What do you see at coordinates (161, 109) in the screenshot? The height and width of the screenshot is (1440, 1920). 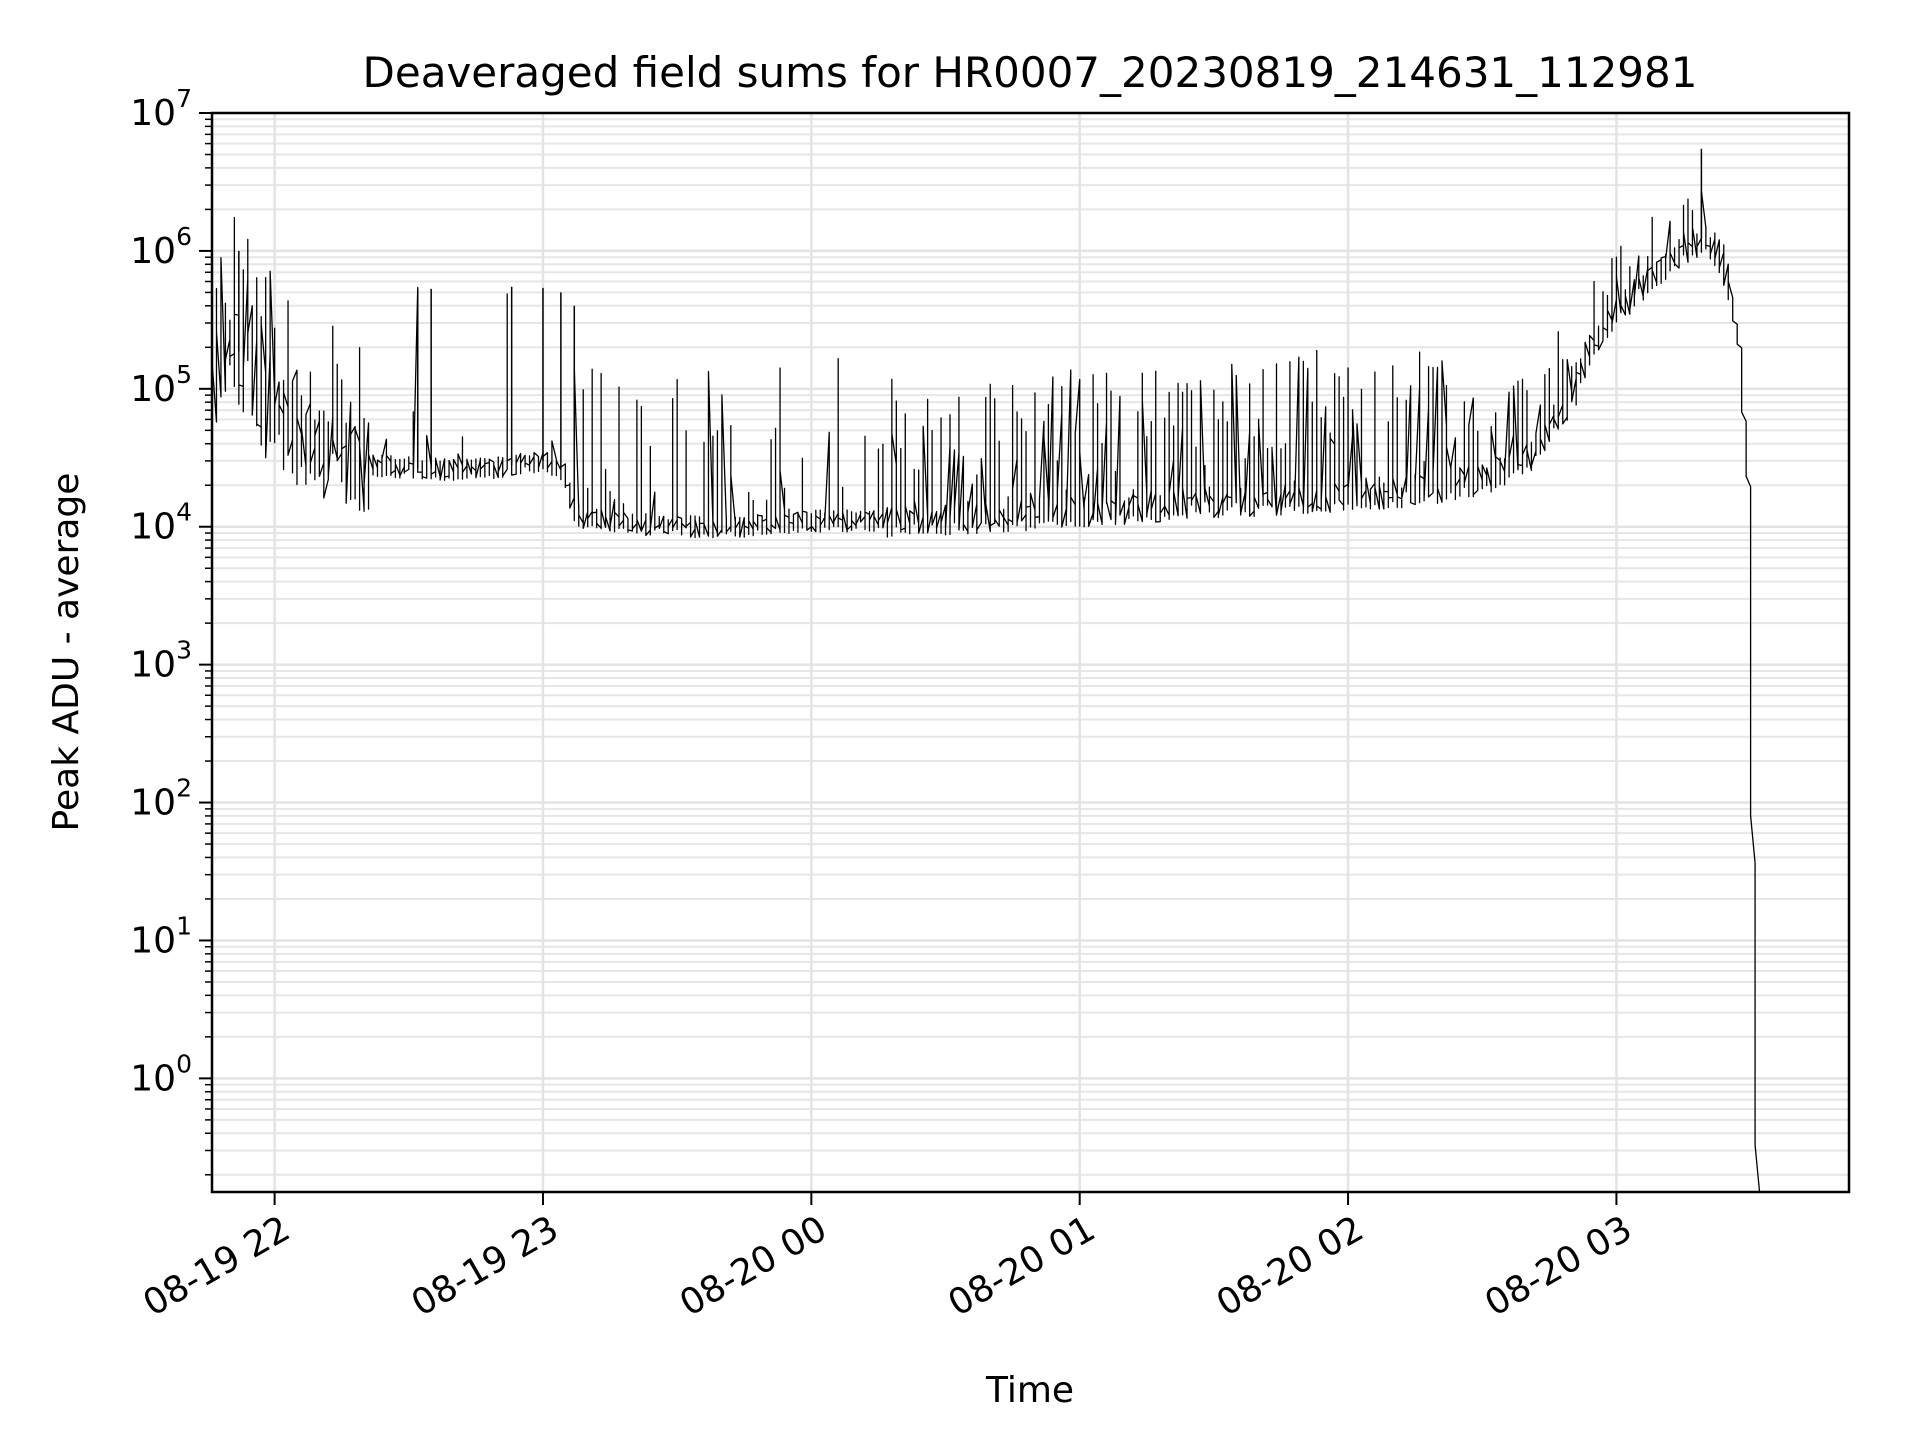 I see `y-tick-label: 10⁷` at bounding box center [161, 109].